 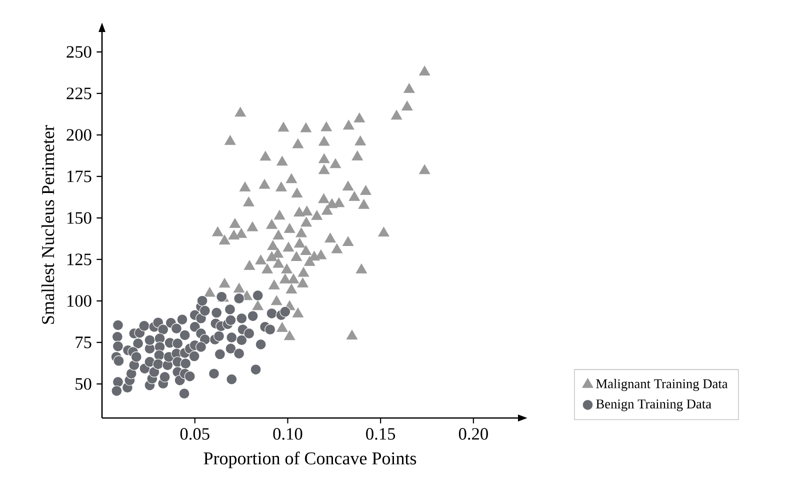 I want to click on x-tick-label: 0.05, so click(x=195, y=434).